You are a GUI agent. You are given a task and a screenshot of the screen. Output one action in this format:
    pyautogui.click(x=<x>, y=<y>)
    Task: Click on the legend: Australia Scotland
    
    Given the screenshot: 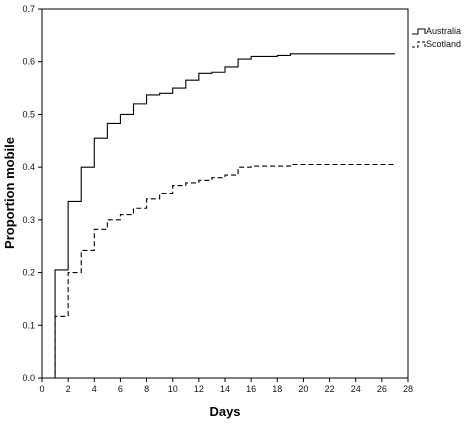 What is the action you would take?
    pyautogui.click(x=436, y=37)
    